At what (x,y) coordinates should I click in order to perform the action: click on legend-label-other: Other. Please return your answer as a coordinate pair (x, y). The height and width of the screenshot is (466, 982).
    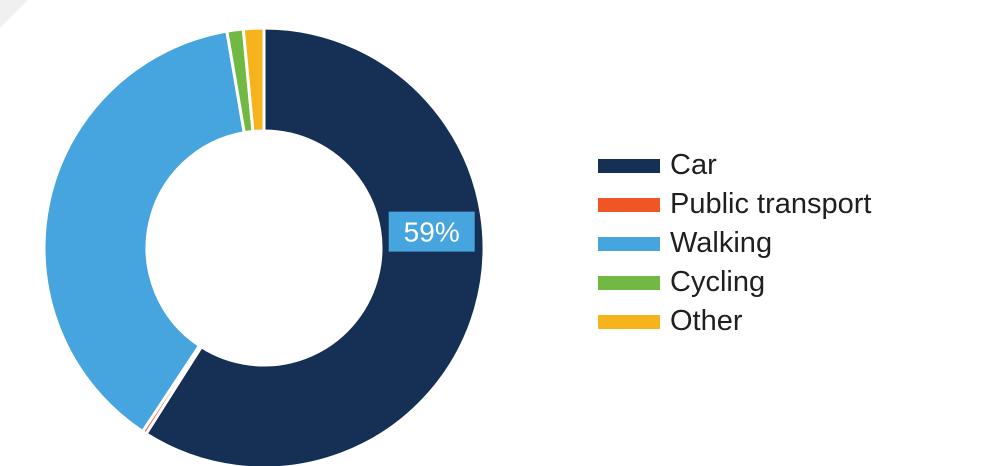
    Looking at the image, I should click on (706, 321).